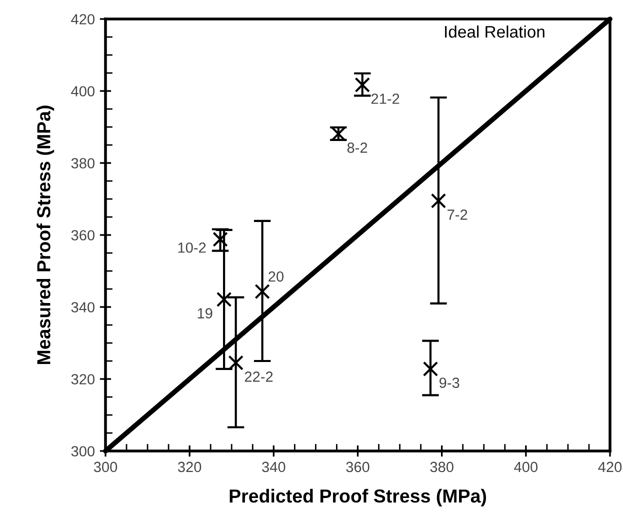  I want to click on x-tick-label: 300, so click(106, 467).